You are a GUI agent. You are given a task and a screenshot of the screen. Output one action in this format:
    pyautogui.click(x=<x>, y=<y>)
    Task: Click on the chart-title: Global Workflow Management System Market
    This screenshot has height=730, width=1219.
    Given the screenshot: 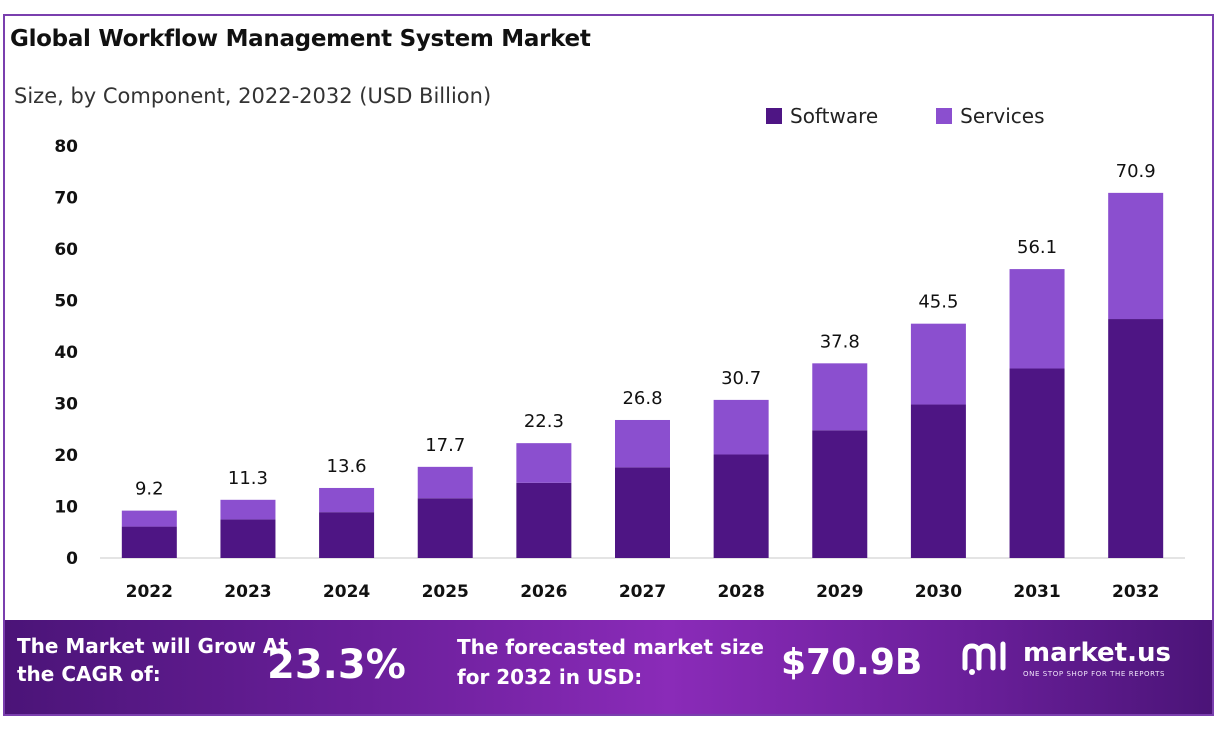 What is the action you would take?
    pyautogui.click(x=300, y=39)
    